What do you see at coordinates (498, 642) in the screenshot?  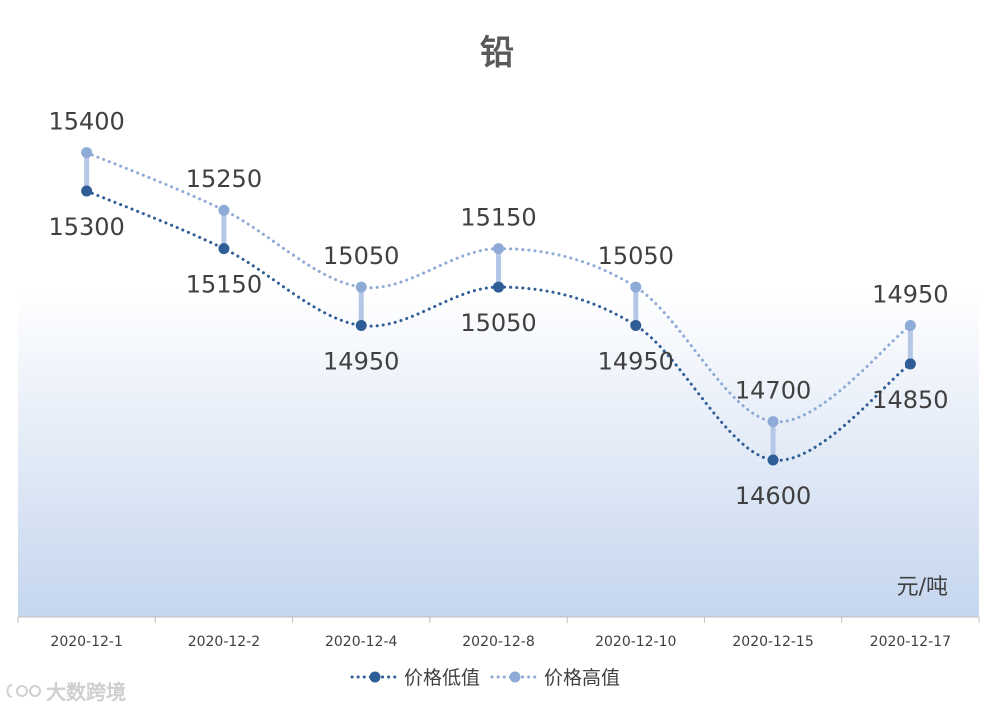 I see `x-tick-label: 2020-12-8` at bounding box center [498, 642].